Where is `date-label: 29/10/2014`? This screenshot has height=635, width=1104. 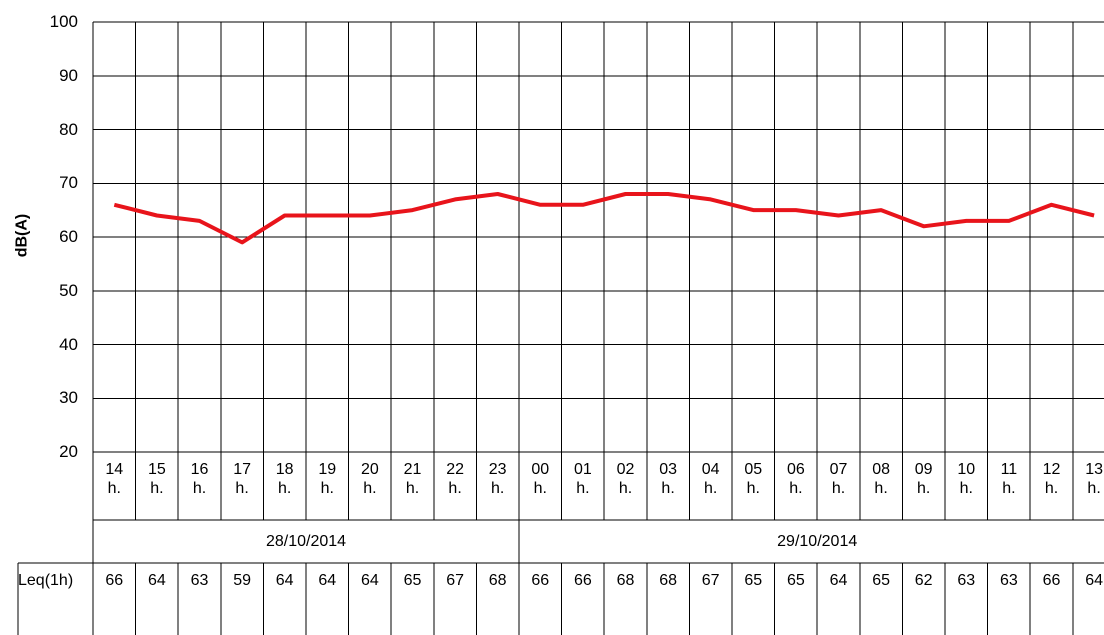
date-label: 29/10/2014 is located at coordinates (817, 541).